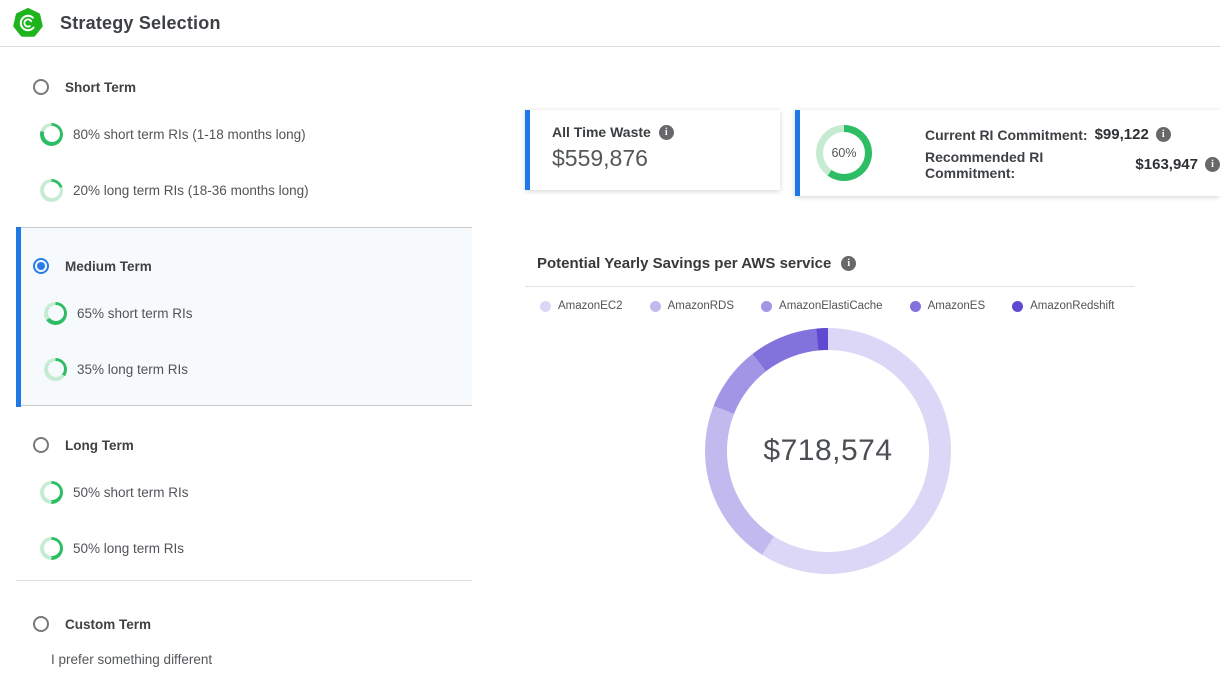  I want to click on selected-strategy-accent-bar, so click(18, 317).